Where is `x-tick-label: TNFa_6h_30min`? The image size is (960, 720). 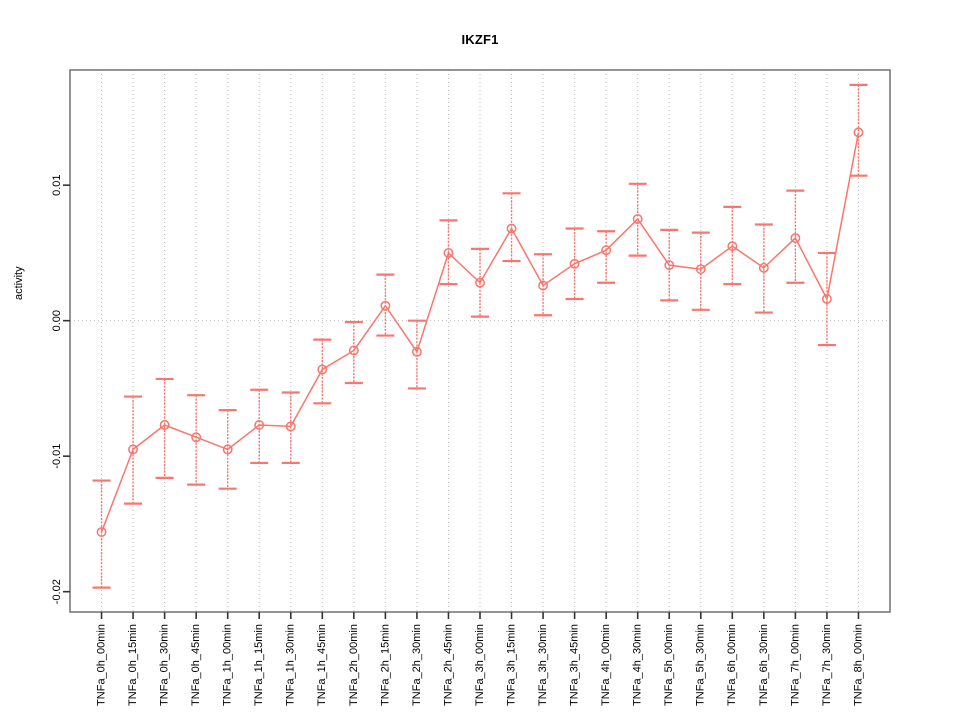
x-tick-label: TNFa_6h_30min is located at coordinates (764, 665).